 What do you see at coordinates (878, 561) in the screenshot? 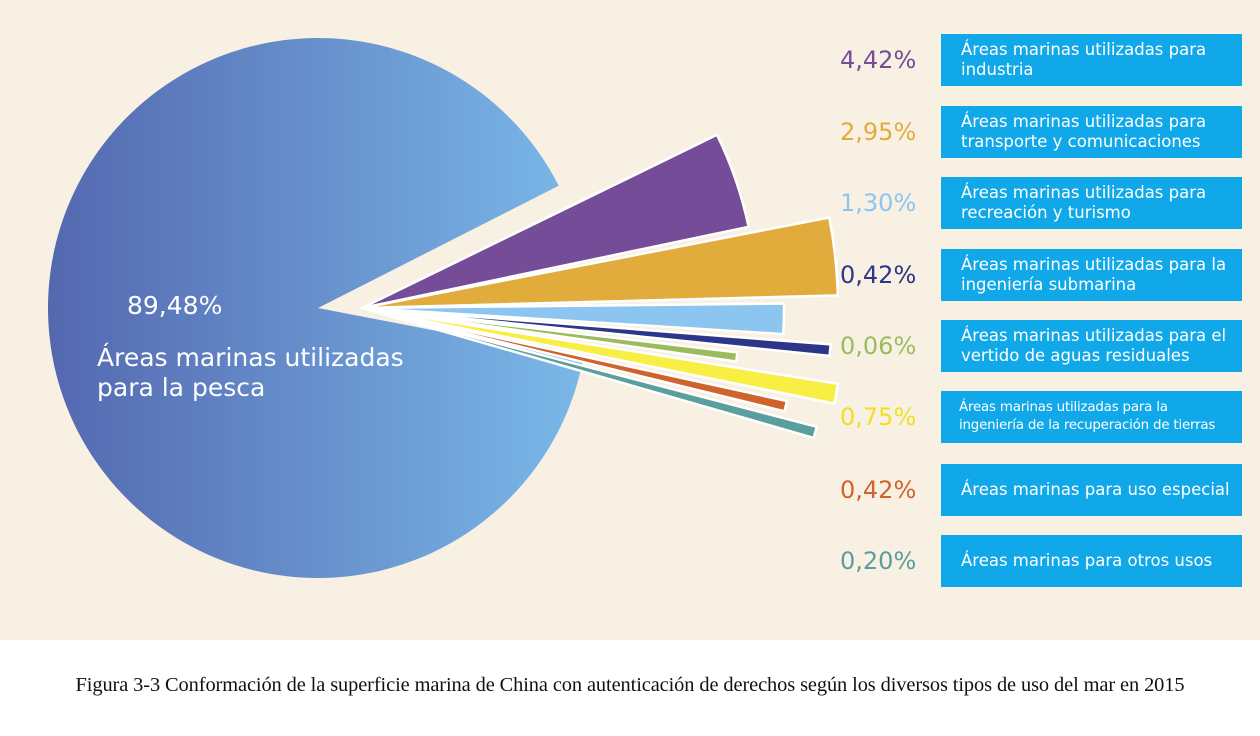
I see `legend-percent: 0,20%` at bounding box center [878, 561].